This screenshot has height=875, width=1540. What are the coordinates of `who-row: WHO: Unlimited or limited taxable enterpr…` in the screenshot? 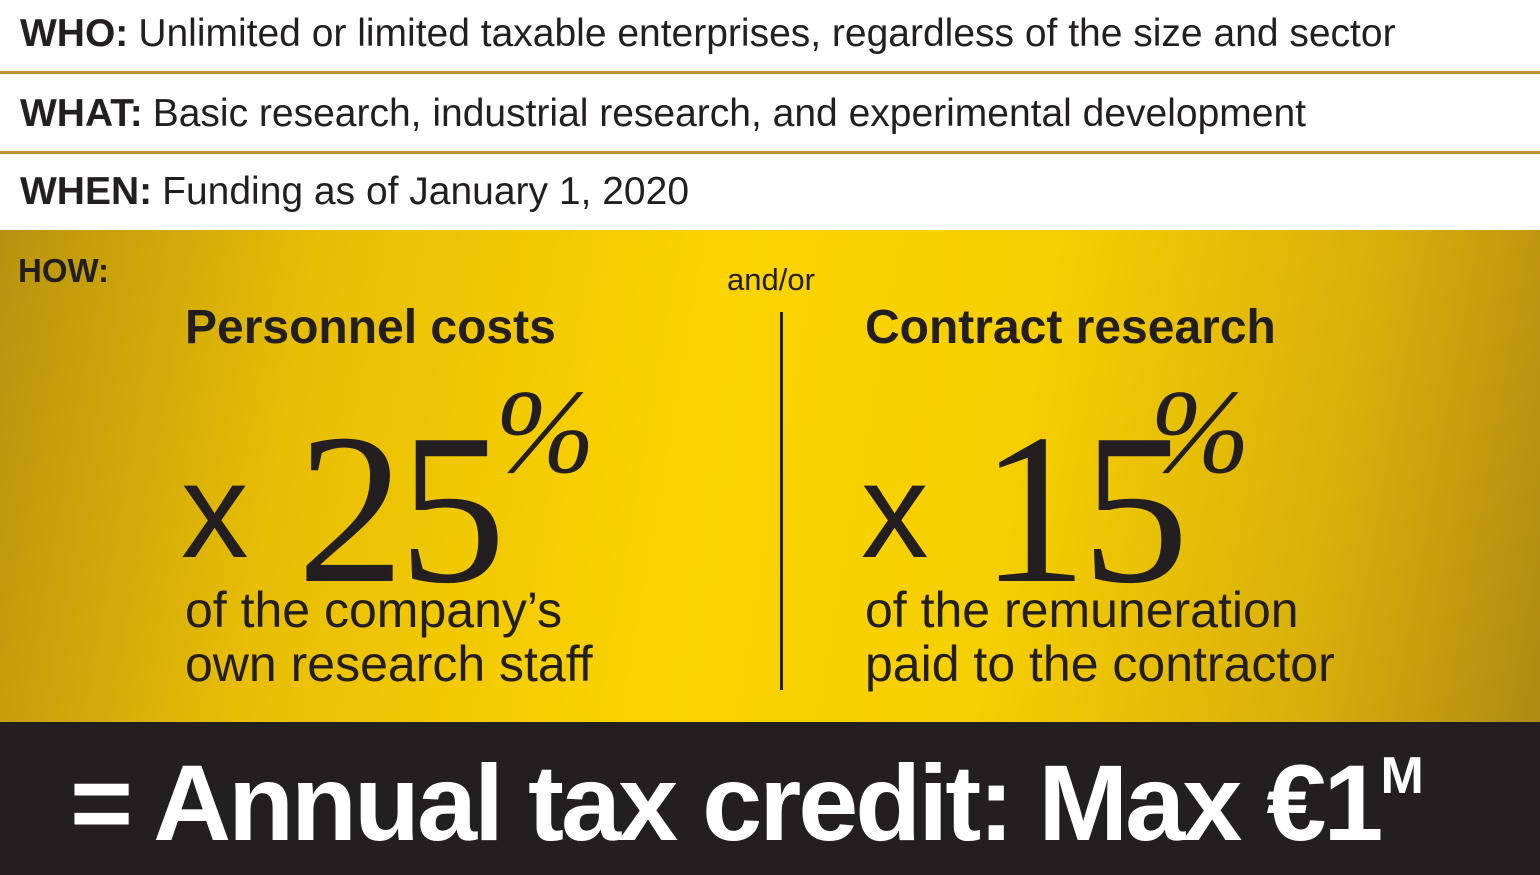 It's located at (770, 34).